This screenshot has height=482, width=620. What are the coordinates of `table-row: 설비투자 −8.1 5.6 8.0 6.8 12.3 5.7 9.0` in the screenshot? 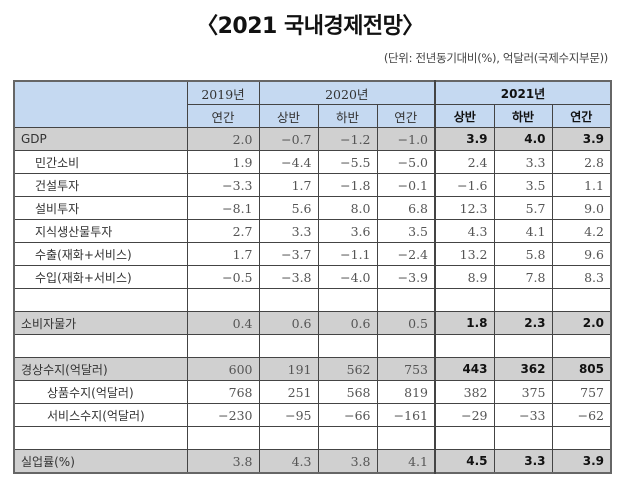 It's located at (312, 208).